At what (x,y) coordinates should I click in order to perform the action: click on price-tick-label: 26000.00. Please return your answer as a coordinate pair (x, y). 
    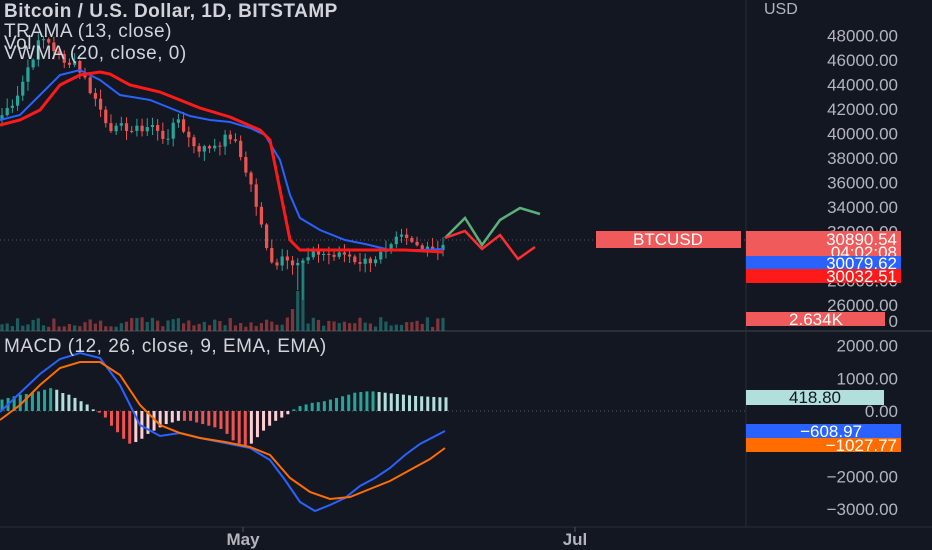
    Looking at the image, I should click on (862, 305).